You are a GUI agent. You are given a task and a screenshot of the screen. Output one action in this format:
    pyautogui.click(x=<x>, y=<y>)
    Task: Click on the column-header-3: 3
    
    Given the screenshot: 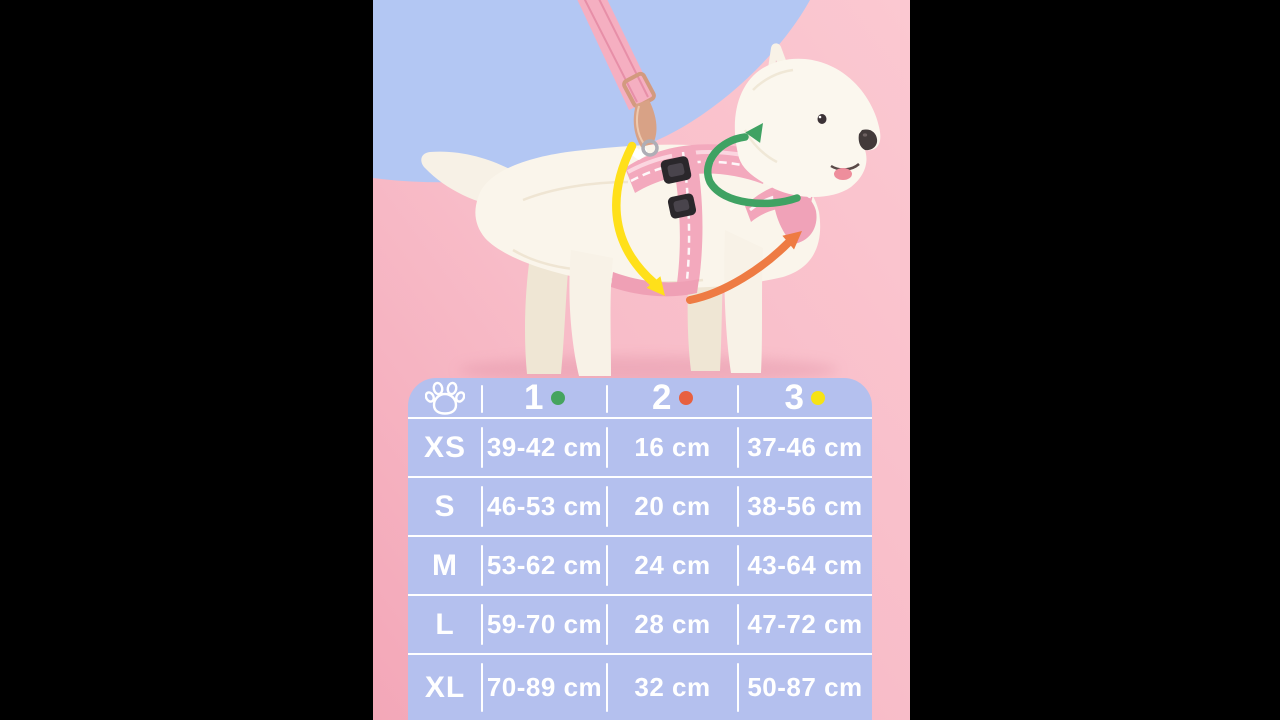 What is the action you would take?
    pyautogui.click(x=805, y=398)
    